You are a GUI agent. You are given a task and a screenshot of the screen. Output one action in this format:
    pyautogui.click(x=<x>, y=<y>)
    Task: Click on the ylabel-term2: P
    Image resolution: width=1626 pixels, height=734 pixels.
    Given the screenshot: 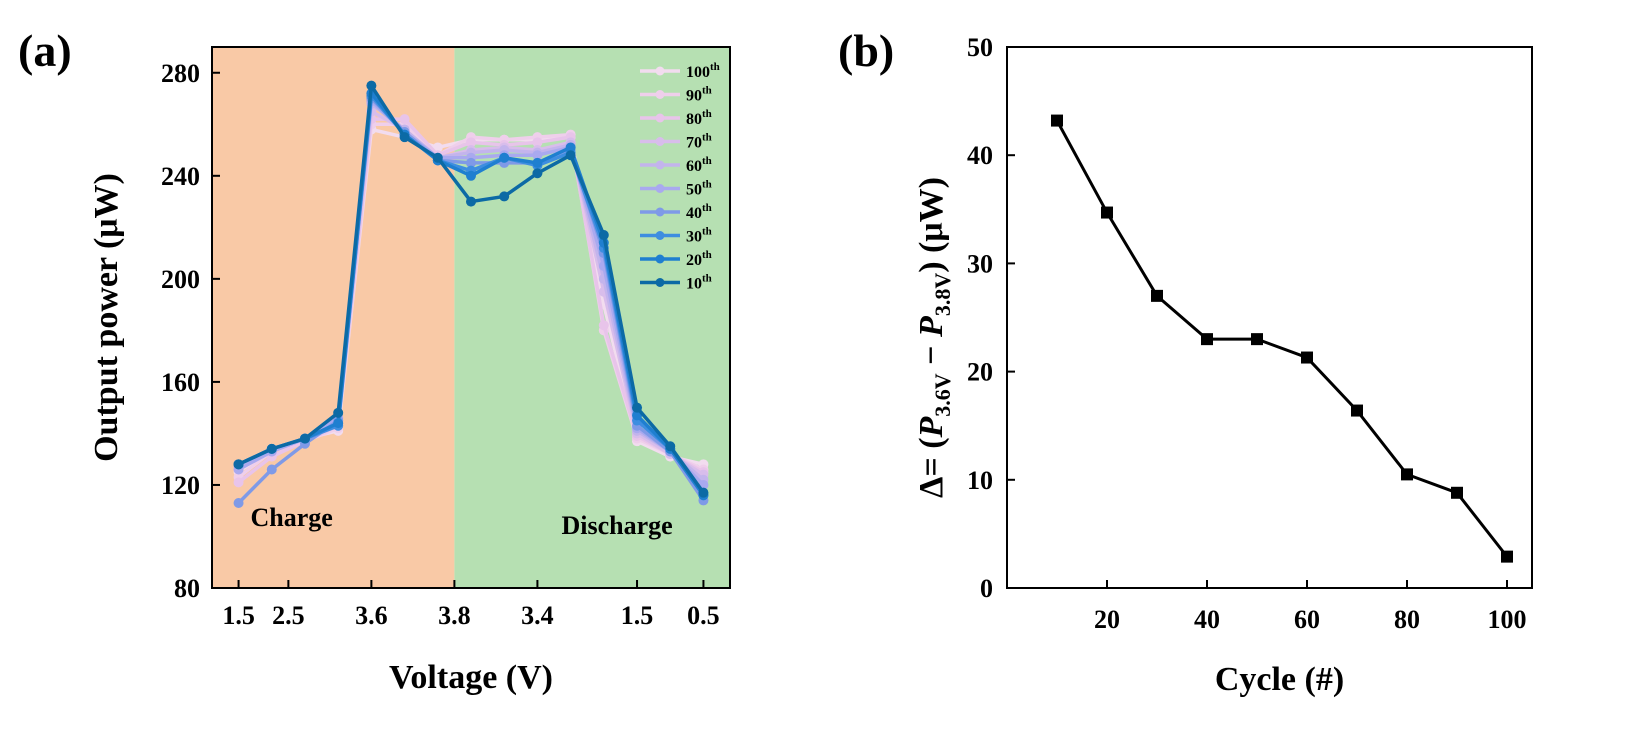 What is the action you would take?
    pyautogui.click(x=931, y=327)
    